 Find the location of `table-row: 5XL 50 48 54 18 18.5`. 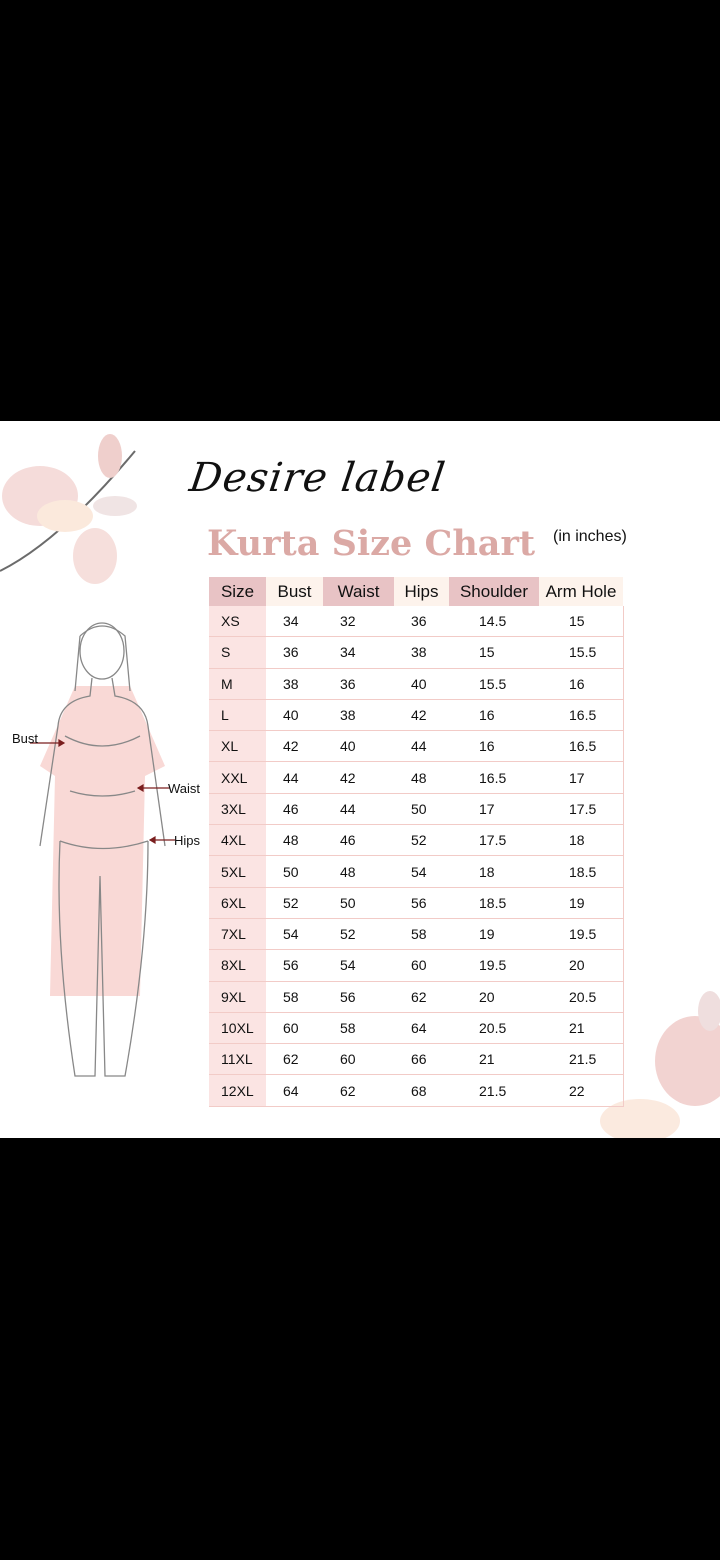

table-row: 5XL 50 48 54 18 18.5 is located at coordinates (416, 871).